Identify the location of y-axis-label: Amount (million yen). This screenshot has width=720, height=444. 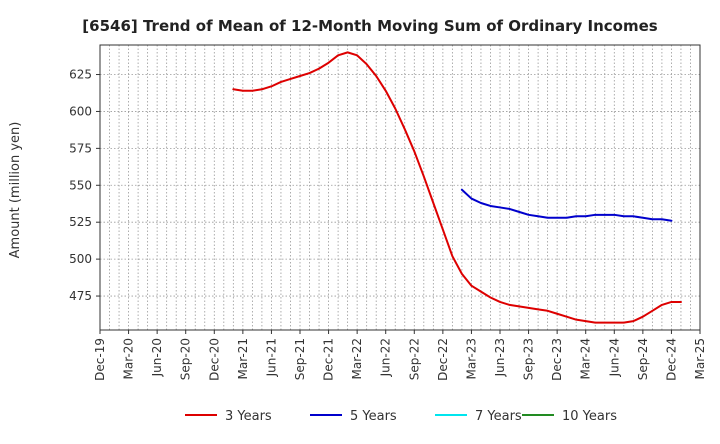
(15, 190).